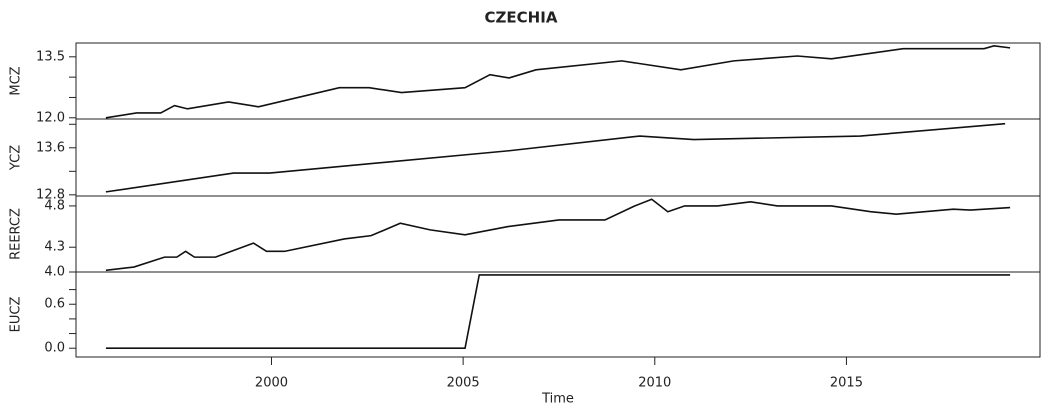 The height and width of the screenshot is (412, 1042). What do you see at coordinates (54, 272) in the screenshot?
I see `y-tick-label: 4.0` at bounding box center [54, 272].